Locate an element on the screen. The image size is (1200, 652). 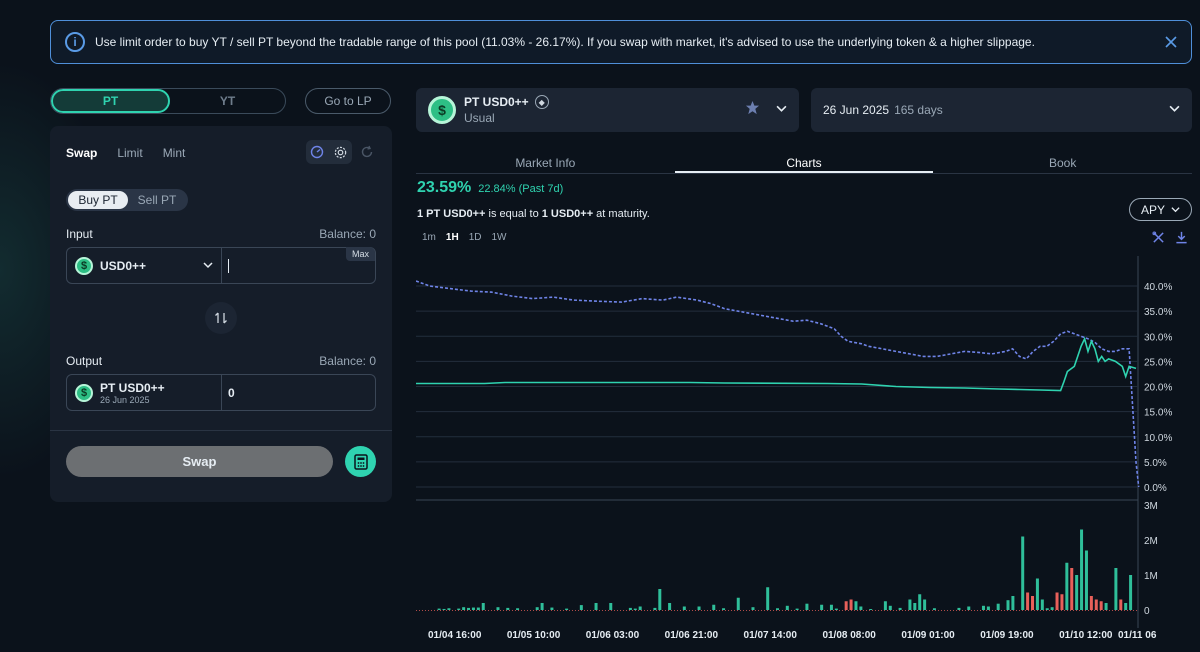
input-label: Input is located at coordinates (79, 234).